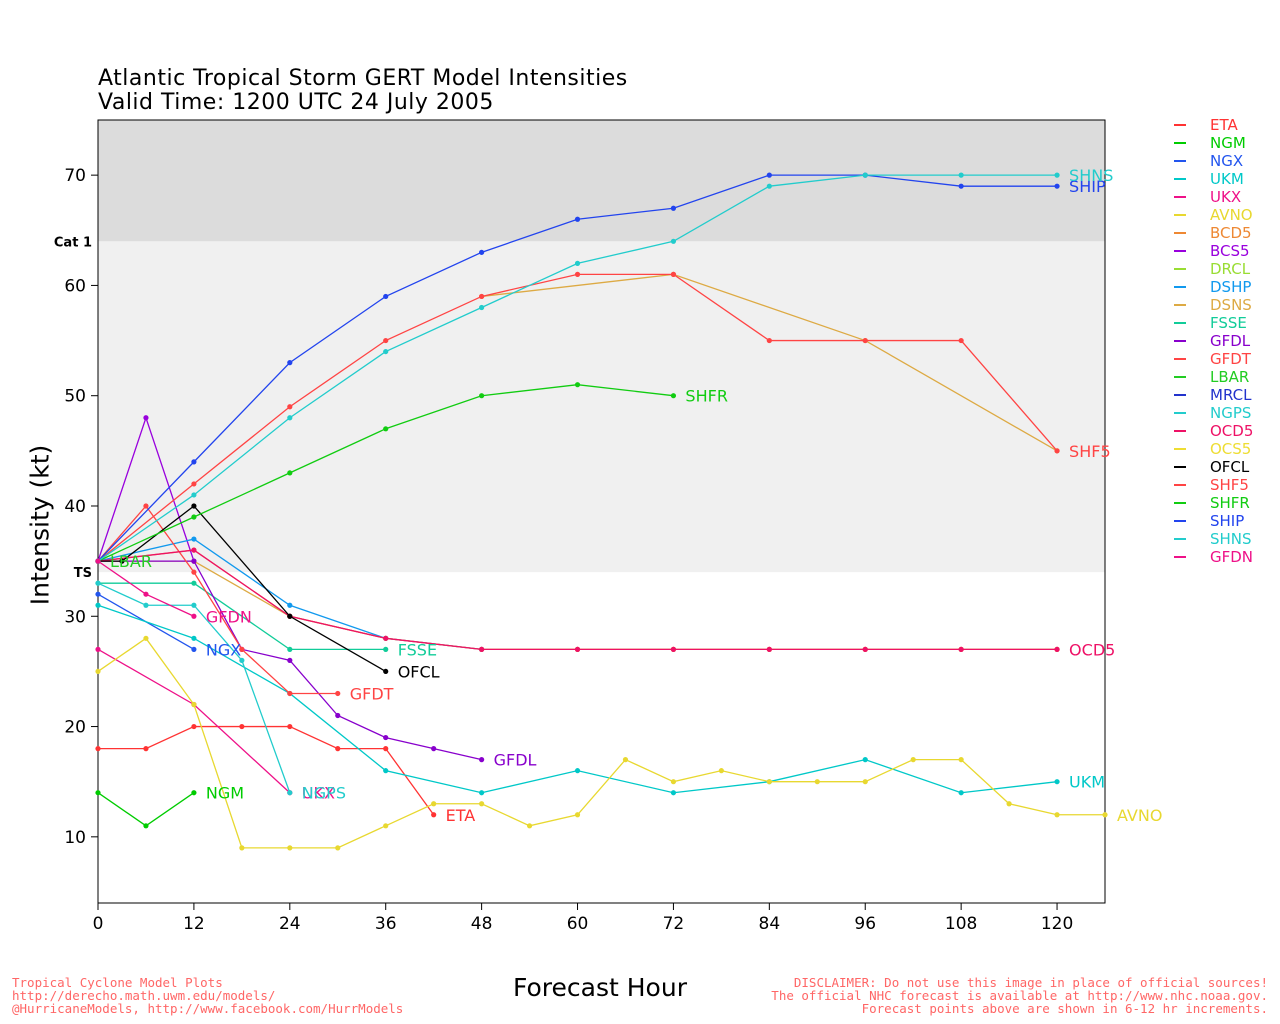 This screenshot has height=1024, width=1280. Describe the element at coordinates (146, 809) in the screenshot. I see `series-line-ngm` at that location.